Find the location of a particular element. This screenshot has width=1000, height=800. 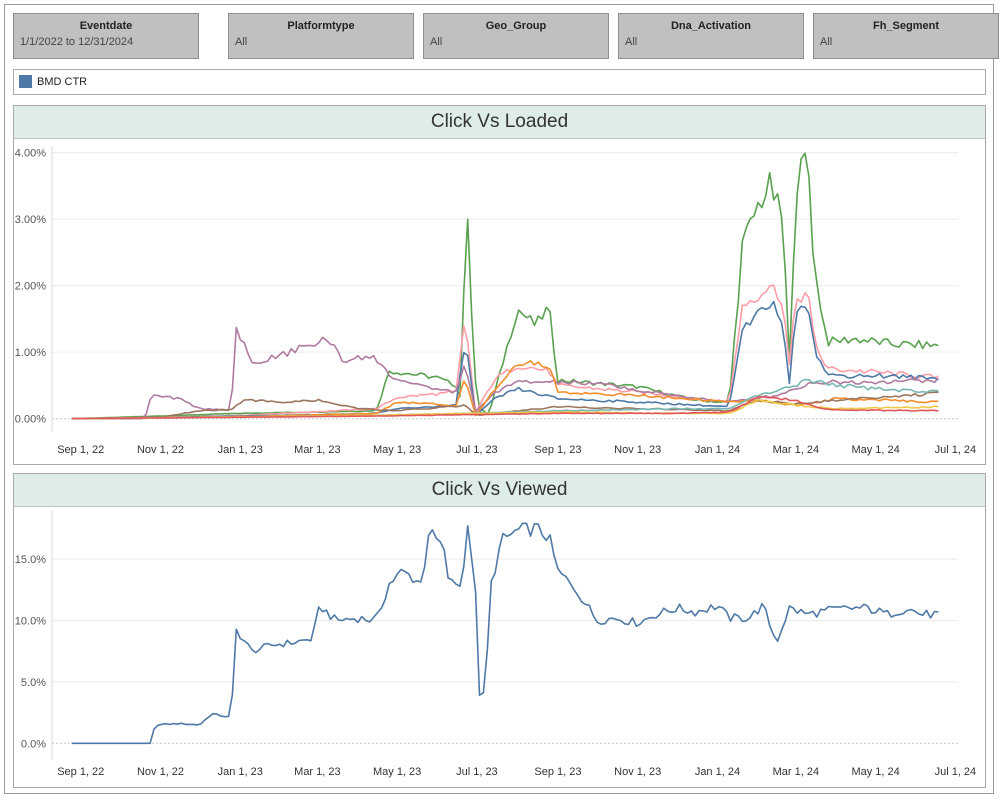

filter-title: Fh_Segment is located at coordinates (905, 26).